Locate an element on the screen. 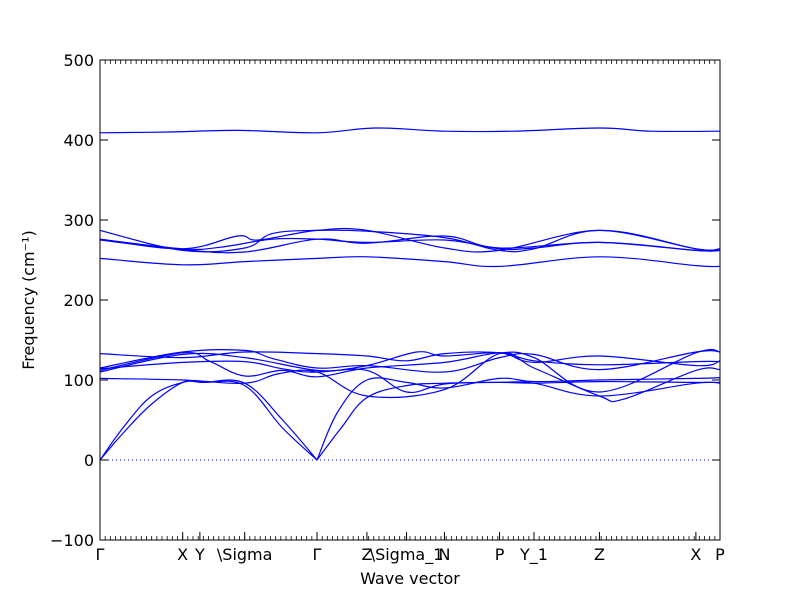 The image size is (800, 600). y-tick-label: 0 is located at coordinates (89, 460).